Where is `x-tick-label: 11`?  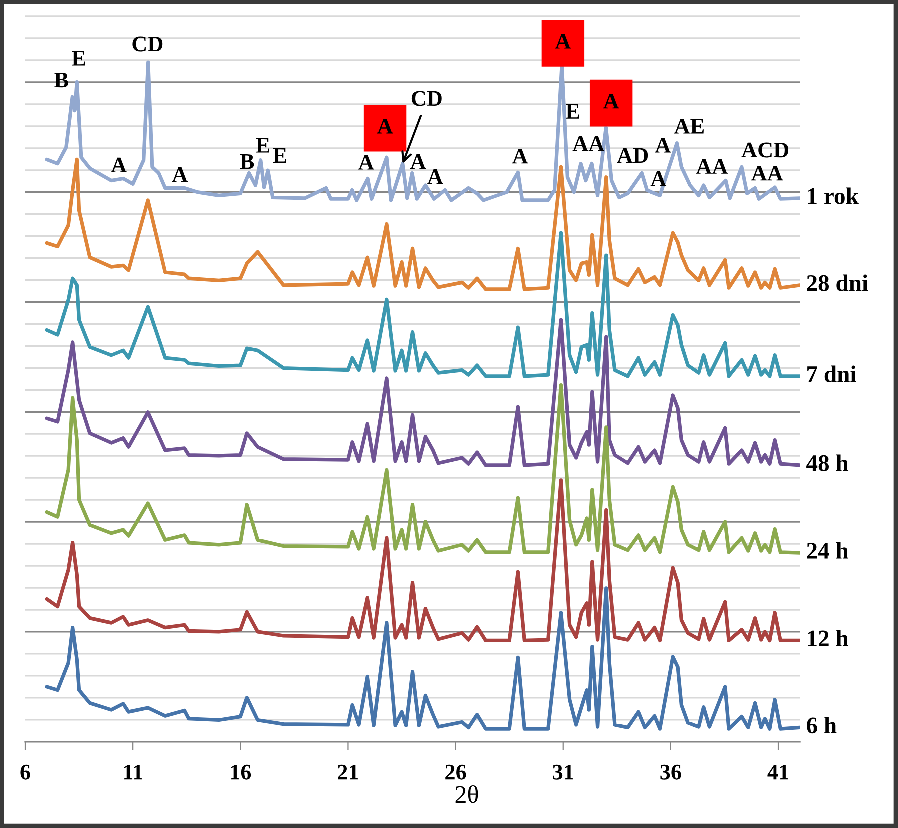
x-tick-label: 11 is located at coordinates (133, 772).